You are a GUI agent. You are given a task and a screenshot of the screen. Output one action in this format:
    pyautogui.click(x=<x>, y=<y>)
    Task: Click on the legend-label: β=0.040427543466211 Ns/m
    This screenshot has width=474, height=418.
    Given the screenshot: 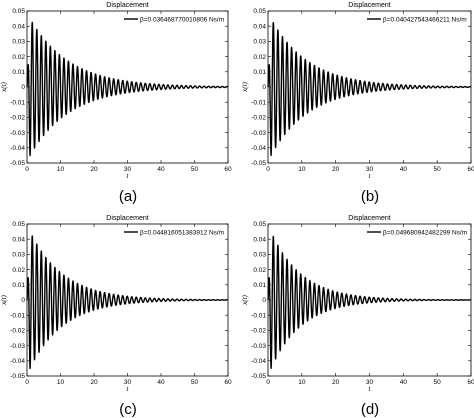 What is the action you would take?
    pyautogui.click(x=425, y=19)
    